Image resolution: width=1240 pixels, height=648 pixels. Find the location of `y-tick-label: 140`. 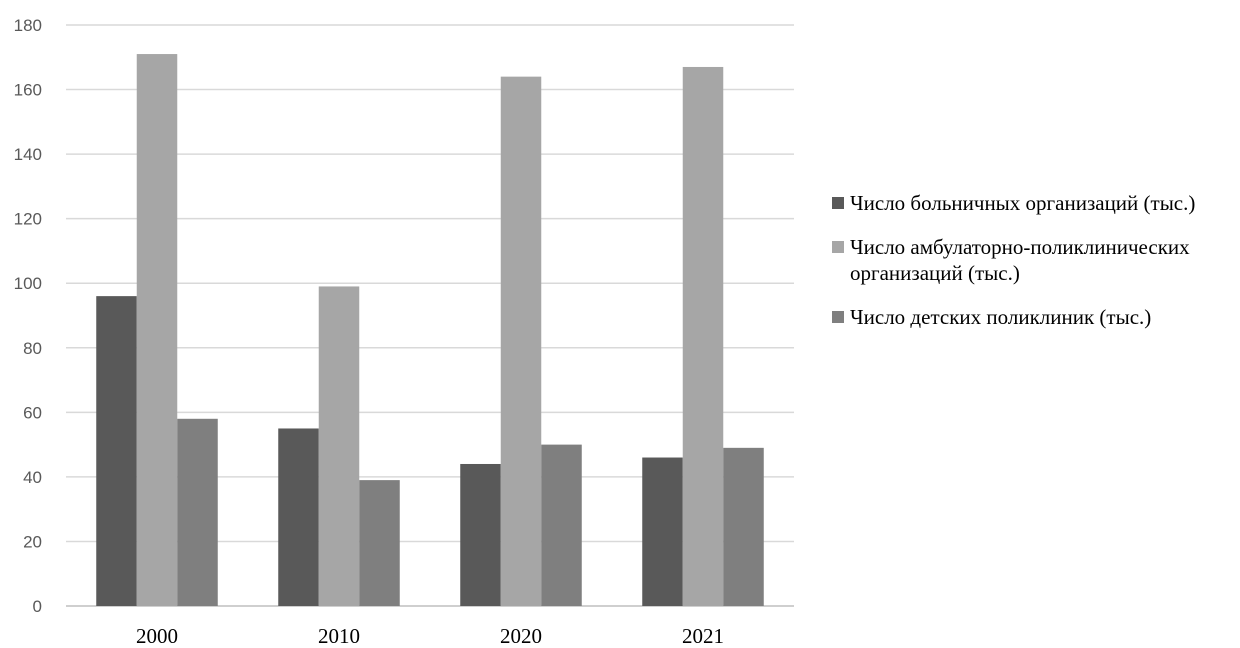

y-tick-label: 140 is located at coordinates (28, 154).